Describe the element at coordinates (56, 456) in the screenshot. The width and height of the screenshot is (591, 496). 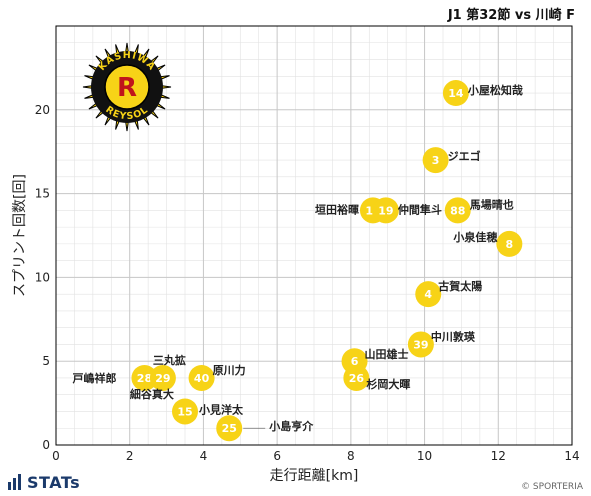
I see `x-tick-label: 0` at that location.